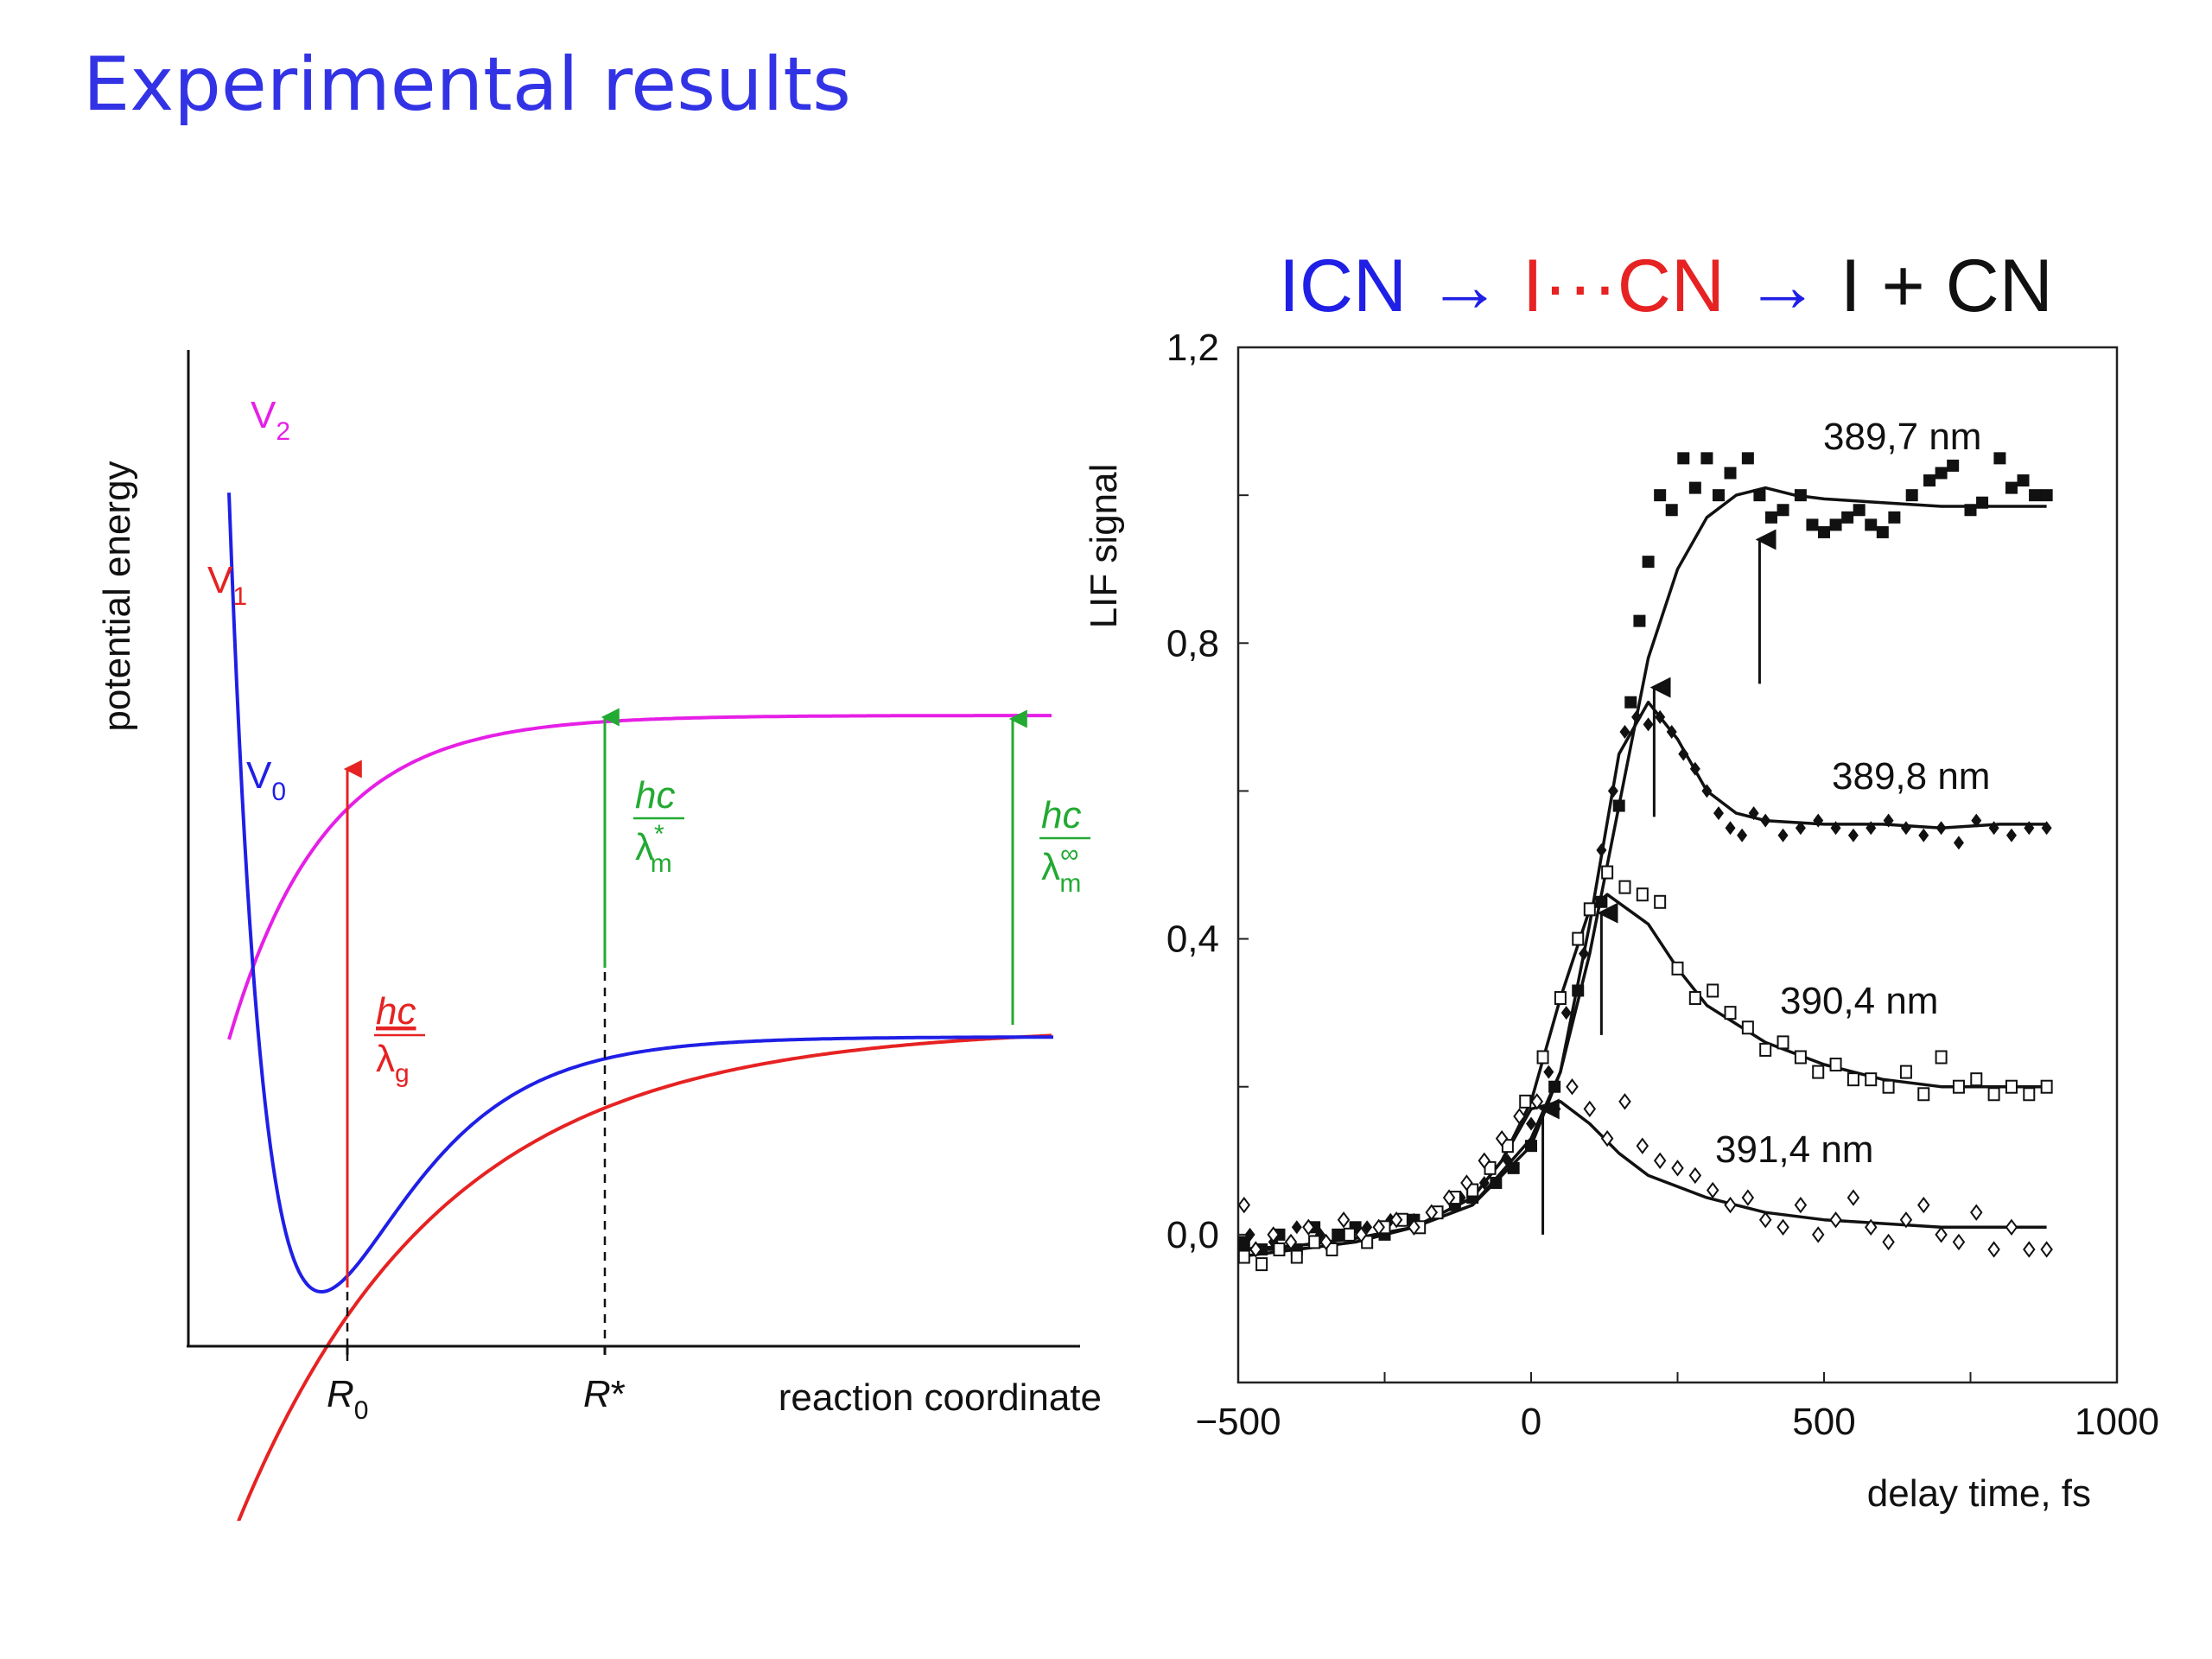  Describe the element at coordinates (467, 84) in the screenshot. I see `slide-title: Experimental results` at that location.